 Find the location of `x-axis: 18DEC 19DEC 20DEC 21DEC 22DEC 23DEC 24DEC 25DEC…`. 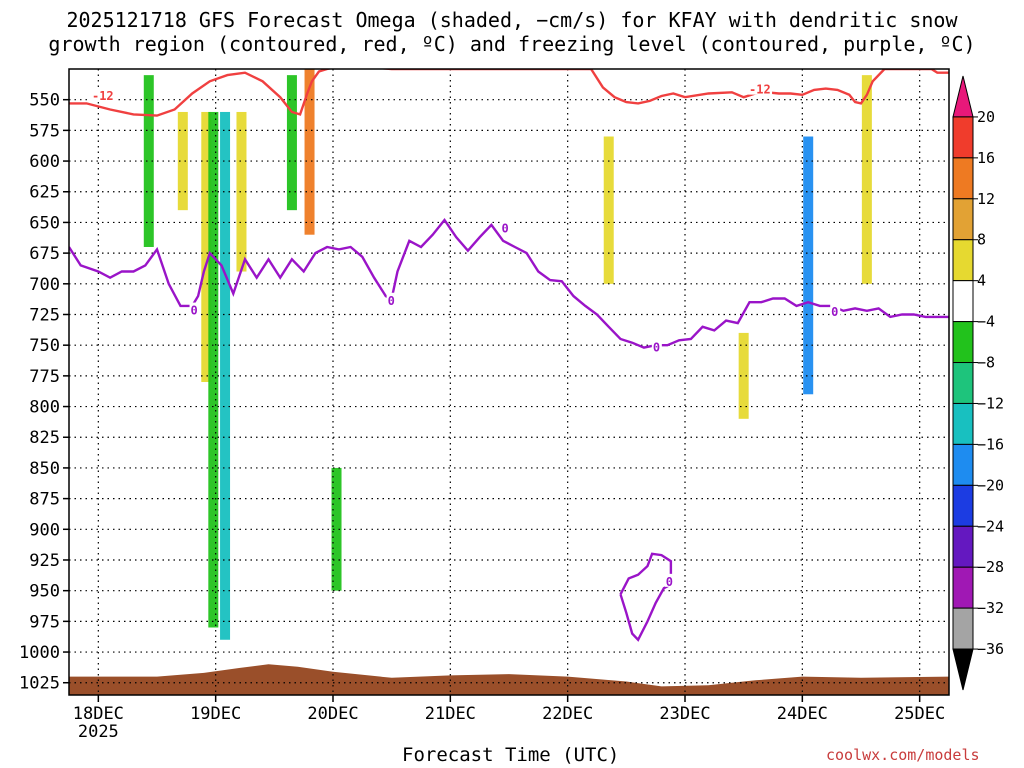

x-axis: 18DEC 19DEC 20DEC 21DEC 22DEC 23DEC 24DEC 25DEC… is located at coordinates (509, 718).